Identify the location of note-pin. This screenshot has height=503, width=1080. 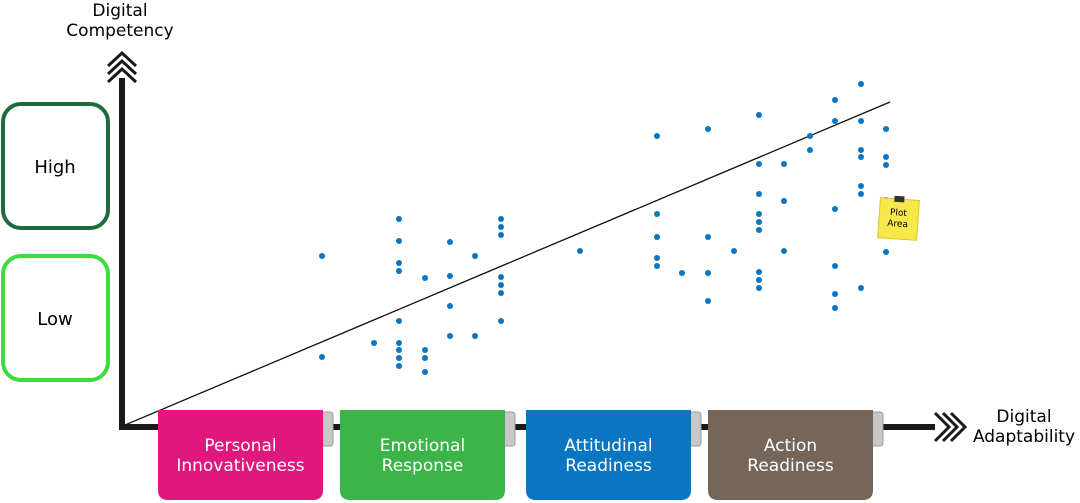
(899, 199).